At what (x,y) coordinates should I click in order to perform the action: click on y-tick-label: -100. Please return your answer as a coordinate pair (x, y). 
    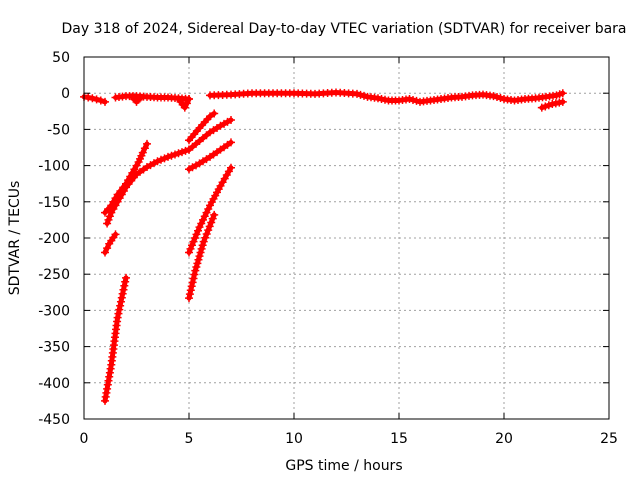
    Looking at the image, I should click on (54, 167).